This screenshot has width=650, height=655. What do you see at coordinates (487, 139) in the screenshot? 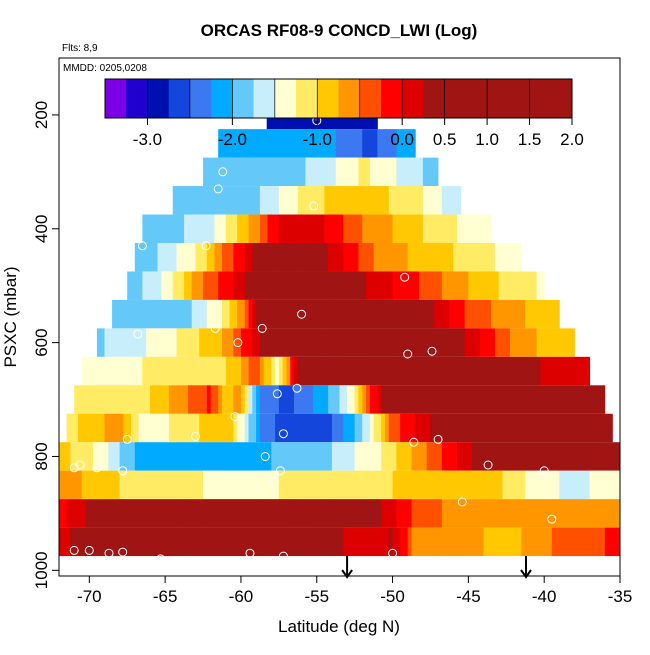
I see `colorbar-tick-label: 1.0` at bounding box center [487, 139].